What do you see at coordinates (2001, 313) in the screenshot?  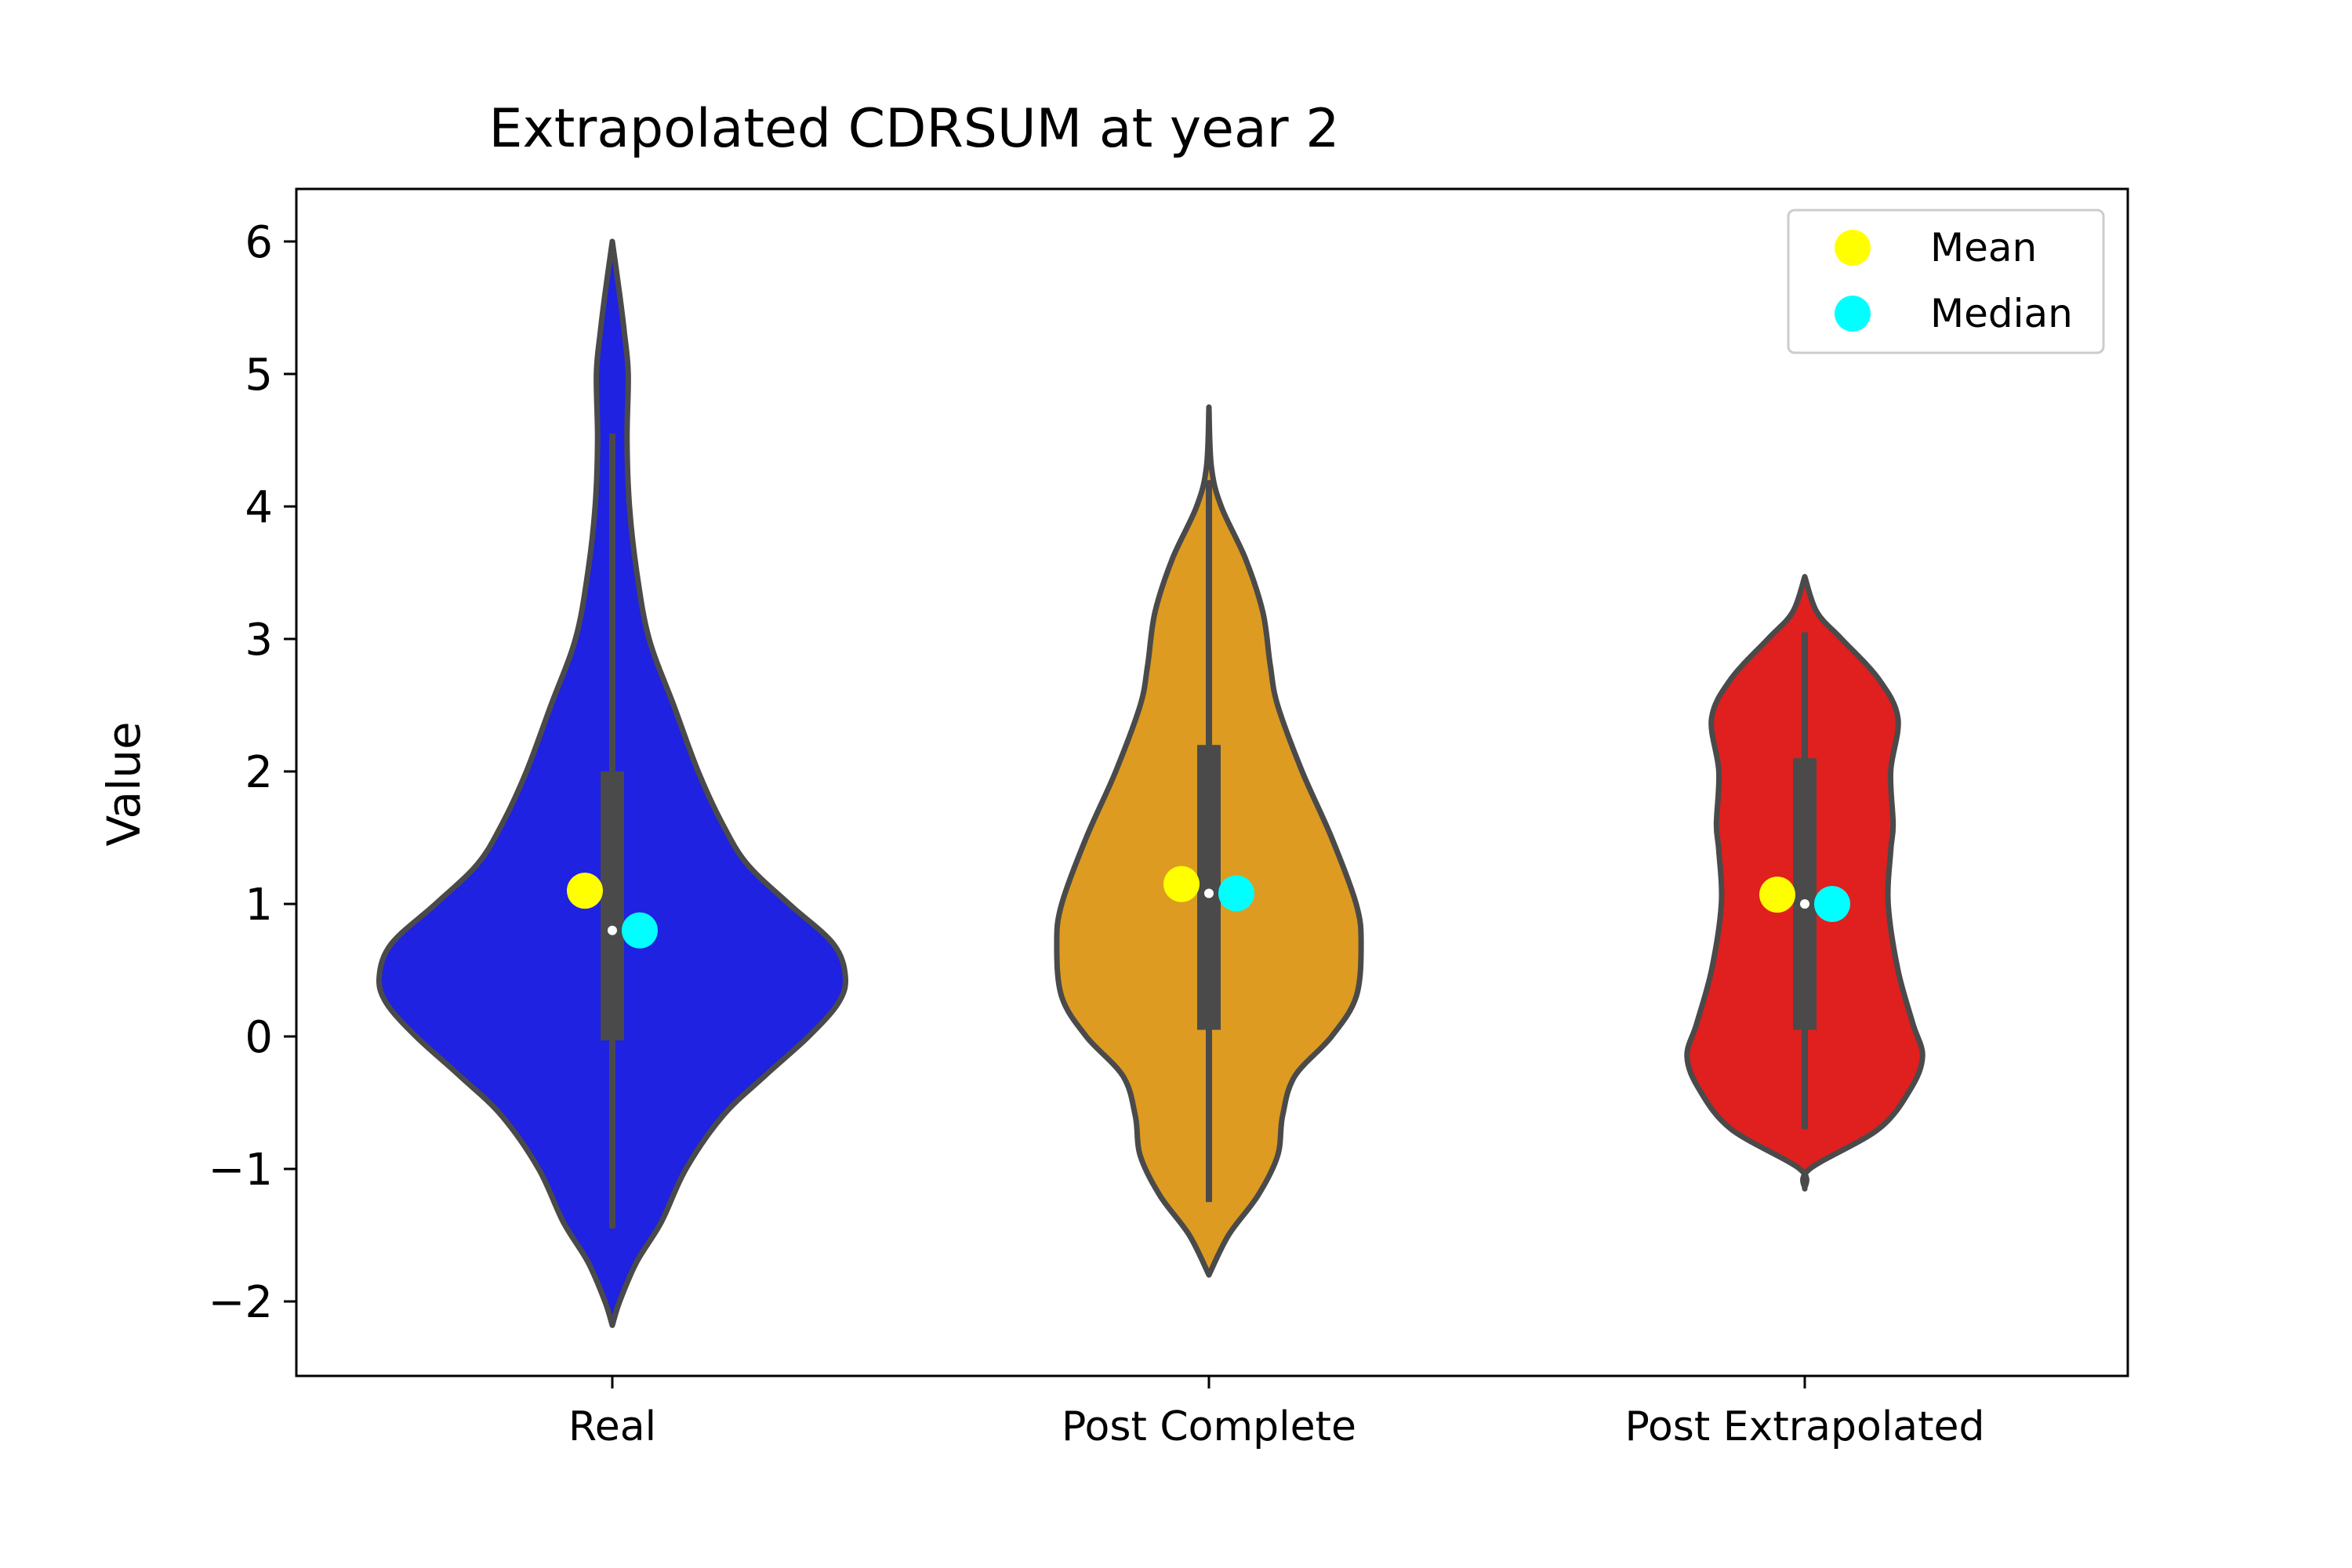 I see `legend-label-median: Median` at bounding box center [2001, 313].